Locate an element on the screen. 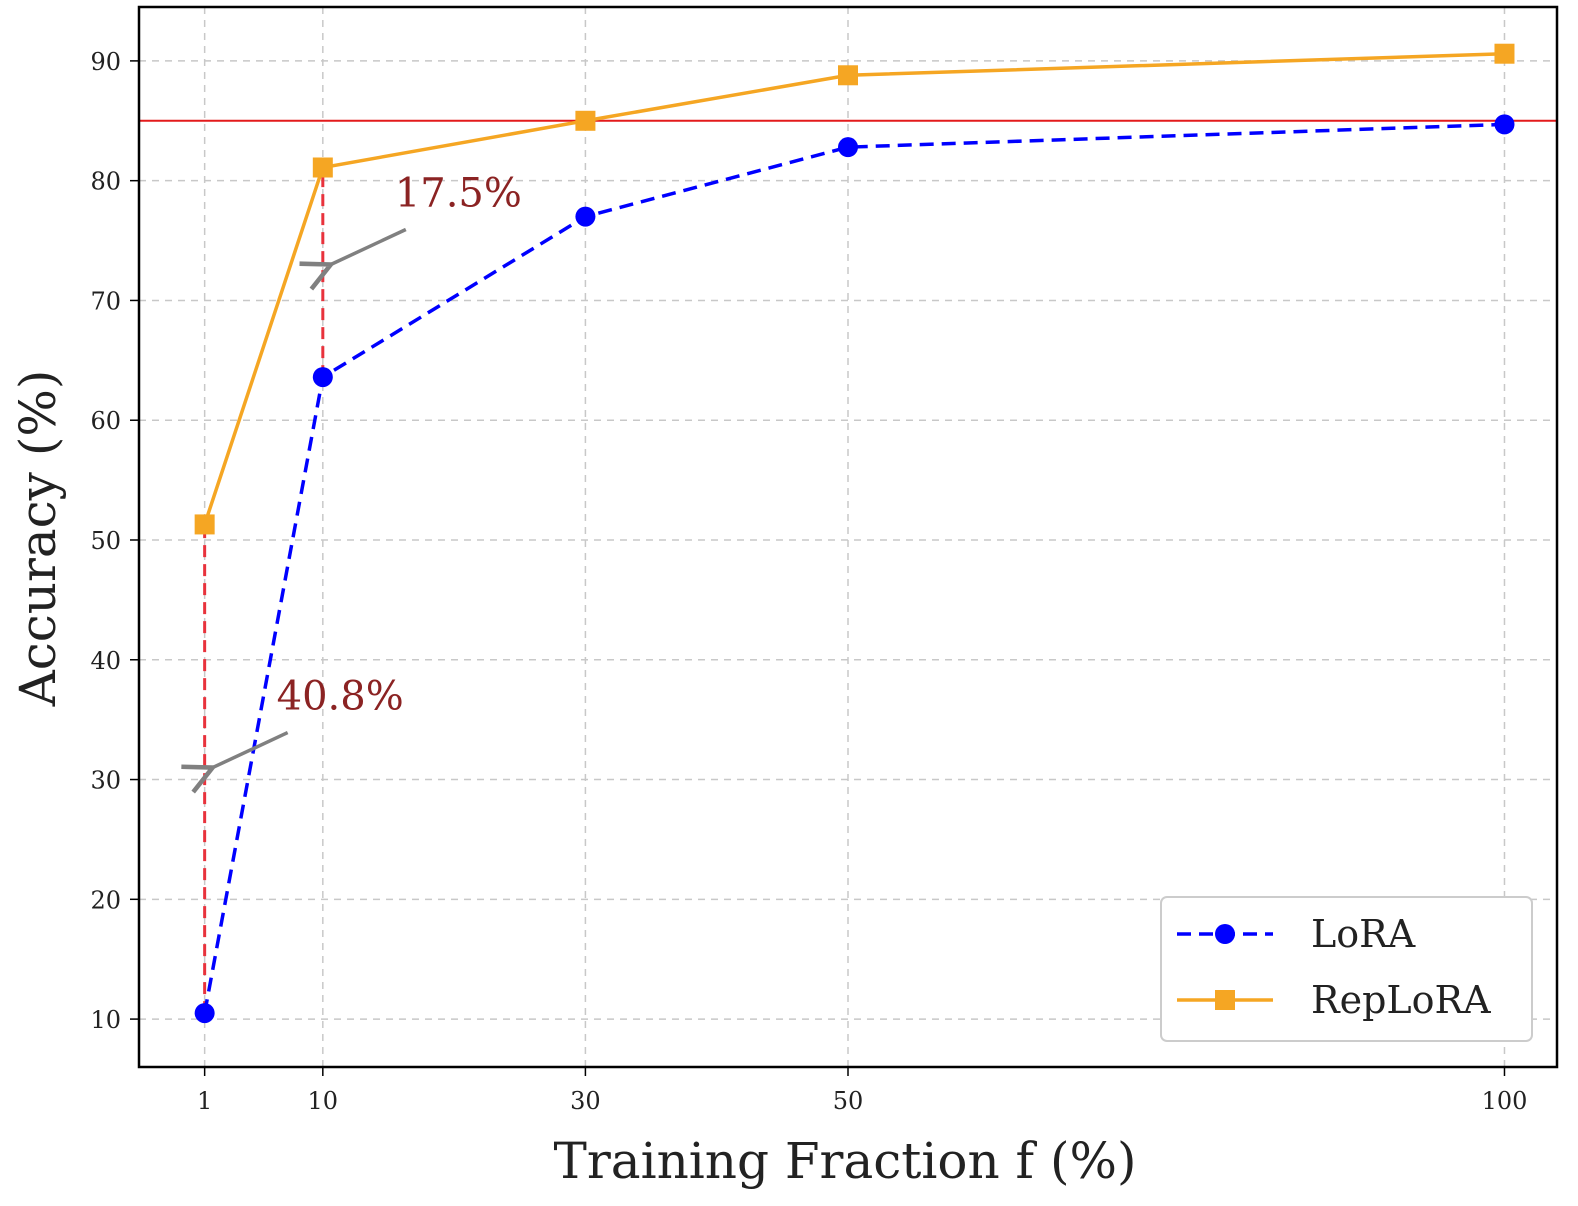 The width and height of the screenshot is (1578, 1206). y-tick-label: 20 is located at coordinates (105, 900).